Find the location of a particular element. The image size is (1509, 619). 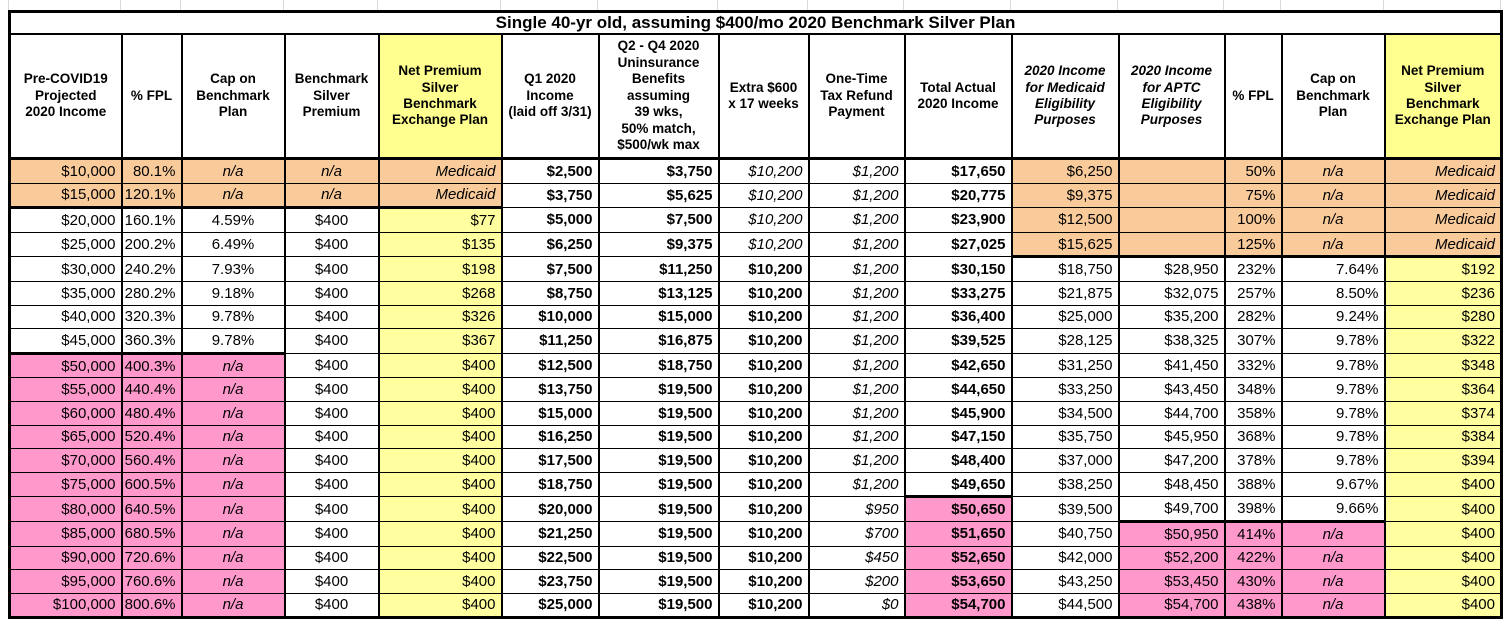

cell-net-premium: $268 is located at coordinates (440, 293).